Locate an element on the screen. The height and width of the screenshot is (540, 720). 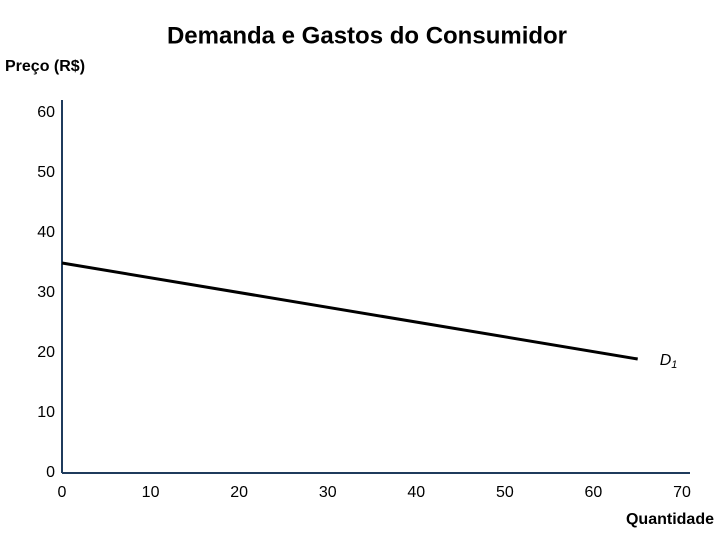
y-tick-label: 0 is located at coordinates (50, 472).